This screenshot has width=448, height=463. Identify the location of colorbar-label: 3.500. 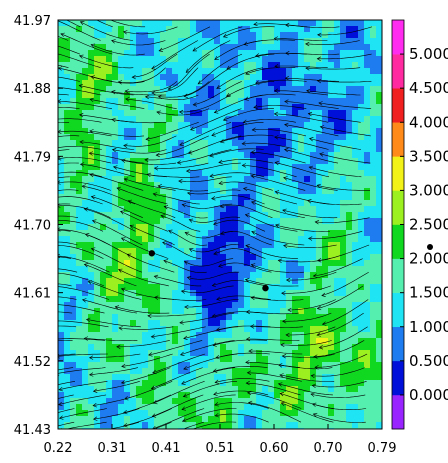
(428, 156).